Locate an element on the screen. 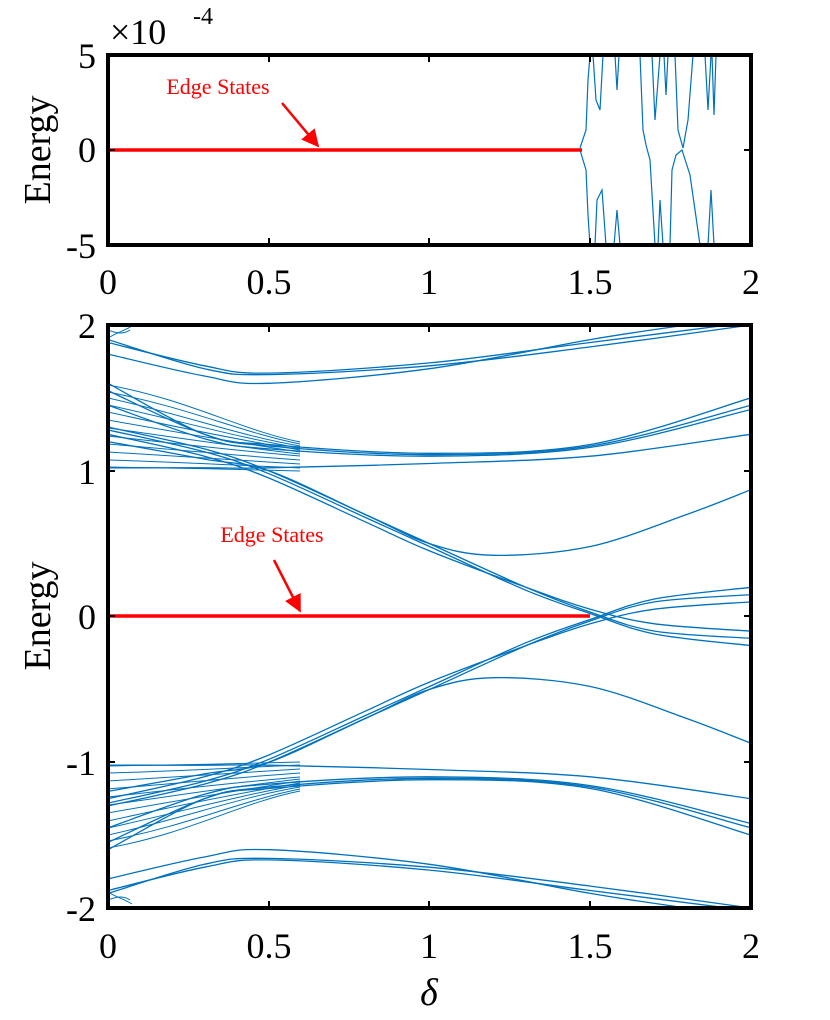 The image size is (830, 1020). bottom-y-tick-label: 0 is located at coordinates (87, 617).